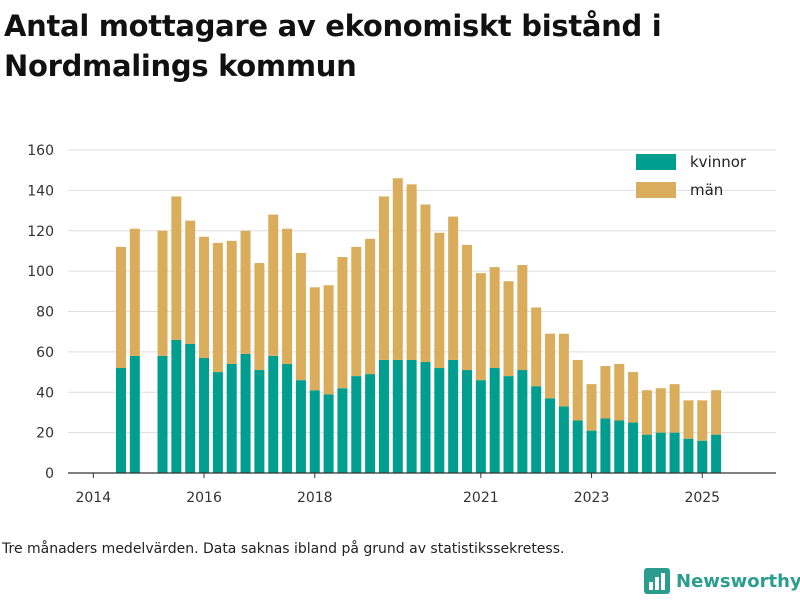  What do you see at coordinates (718, 162) in the screenshot?
I see `legend-label-kvinnor: kvinnor` at bounding box center [718, 162].